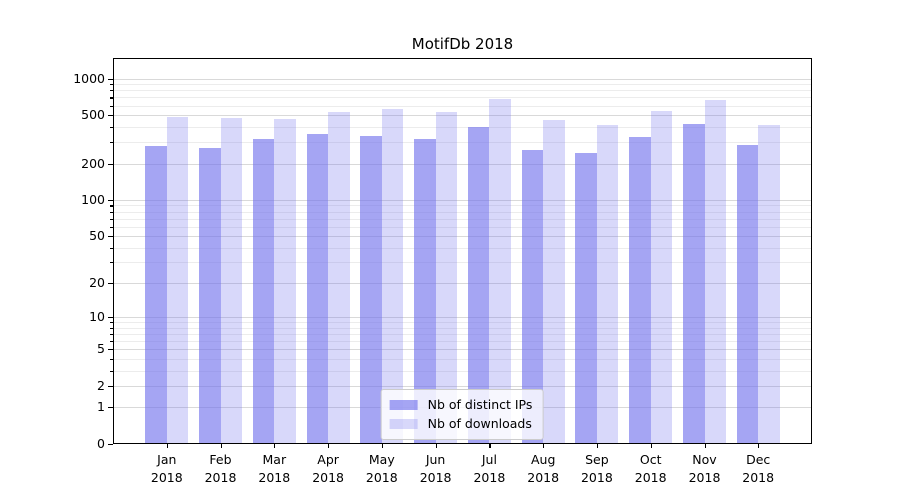 This screenshot has height=500, width=900. I want to click on bar-distinct-ips-dec, so click(747, 294).